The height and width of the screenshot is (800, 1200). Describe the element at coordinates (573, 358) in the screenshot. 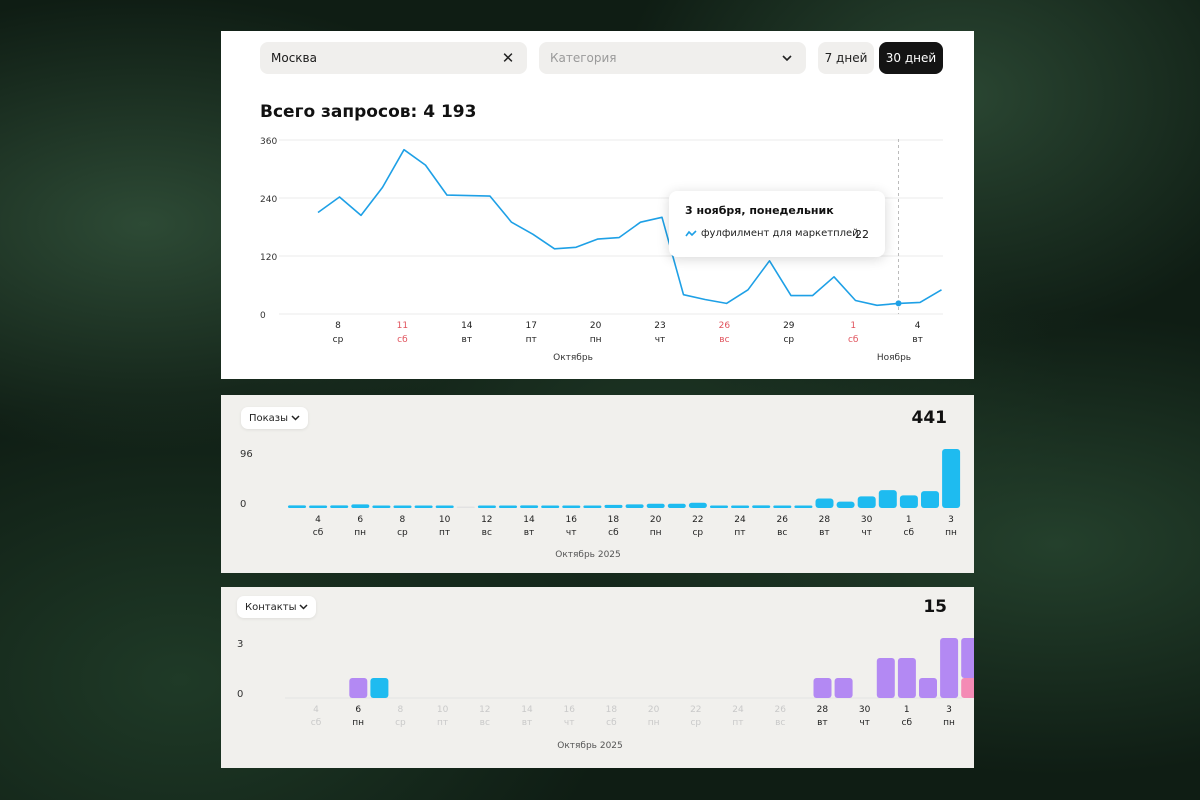

I see `month-label: Октябрь` at that location.